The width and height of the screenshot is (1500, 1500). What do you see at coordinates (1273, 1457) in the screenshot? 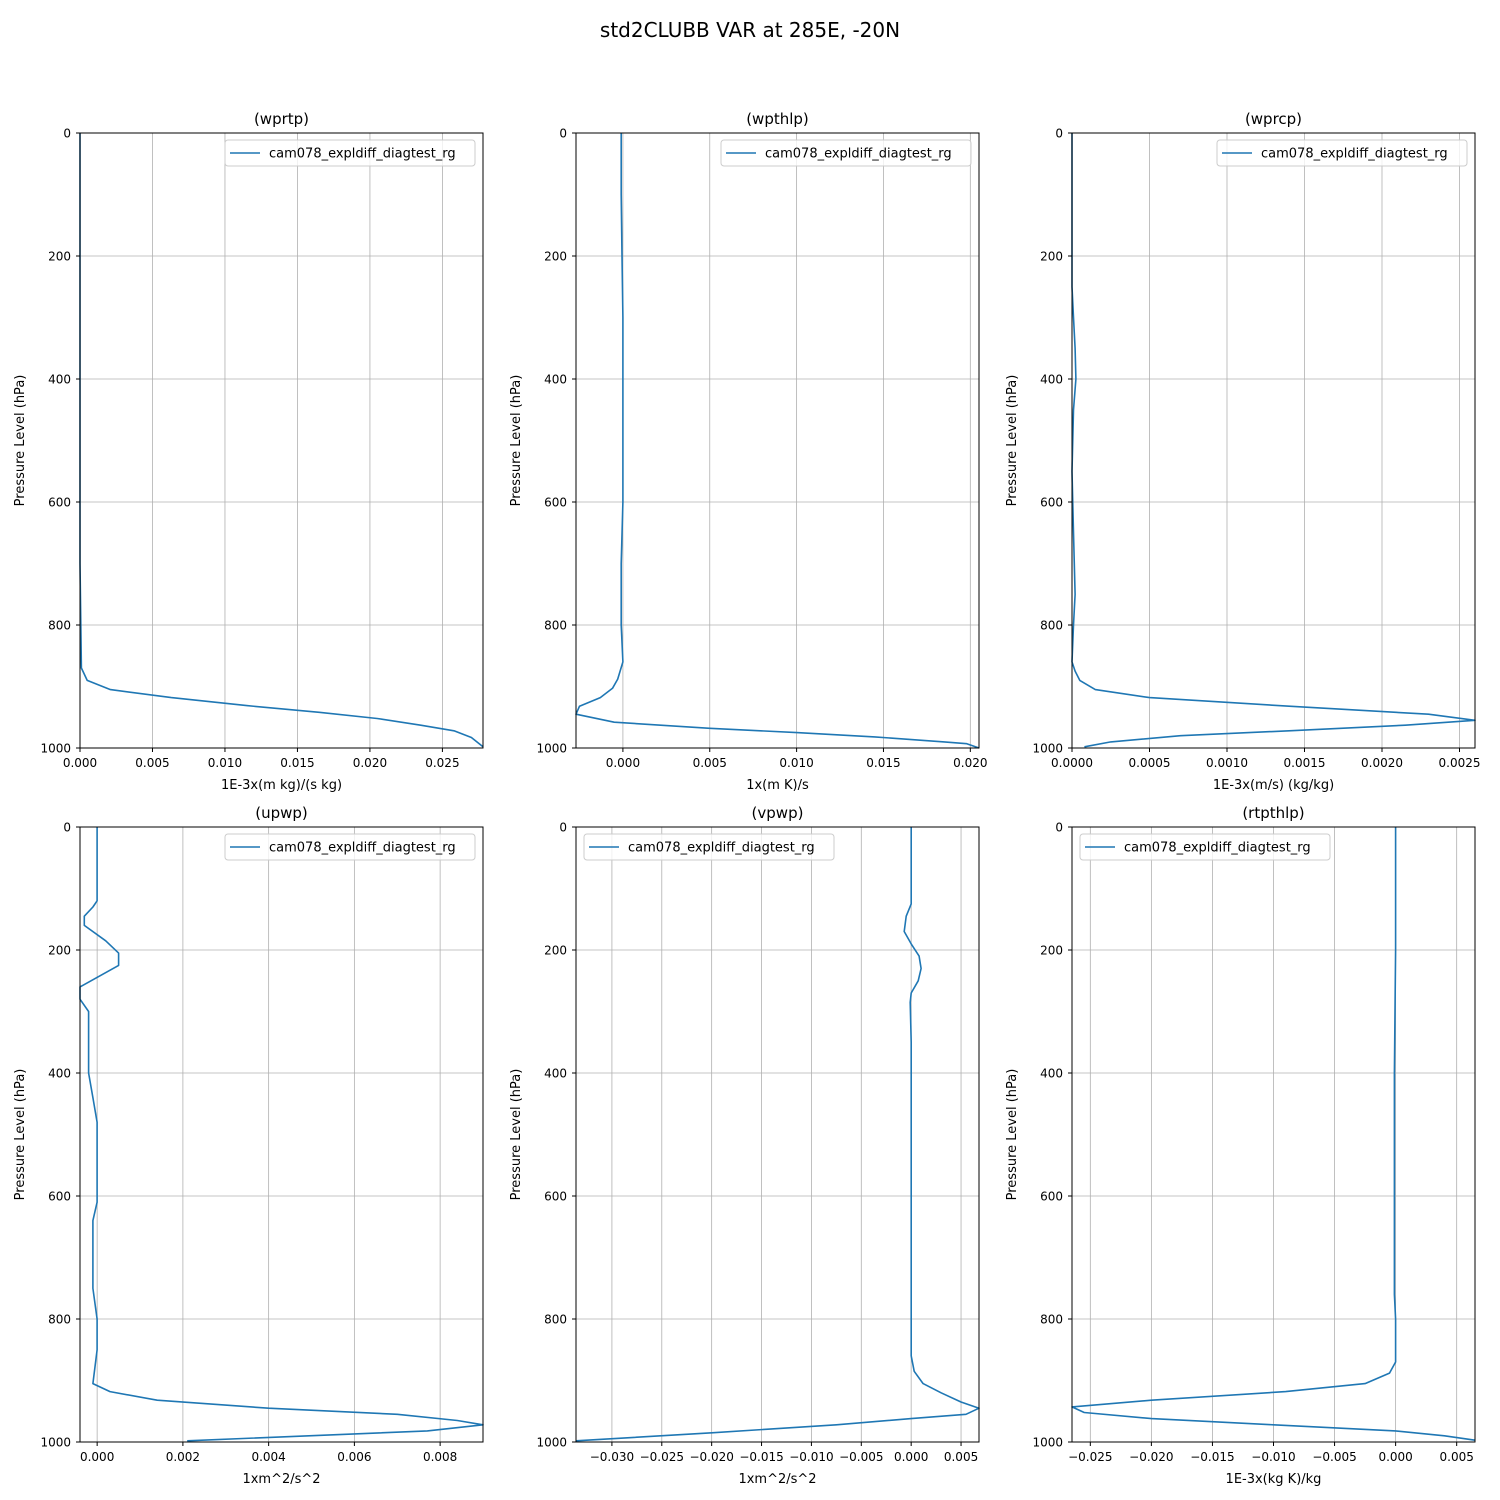
I see `x-tick-label: −0.010` at bounding box center [1273, 1457].